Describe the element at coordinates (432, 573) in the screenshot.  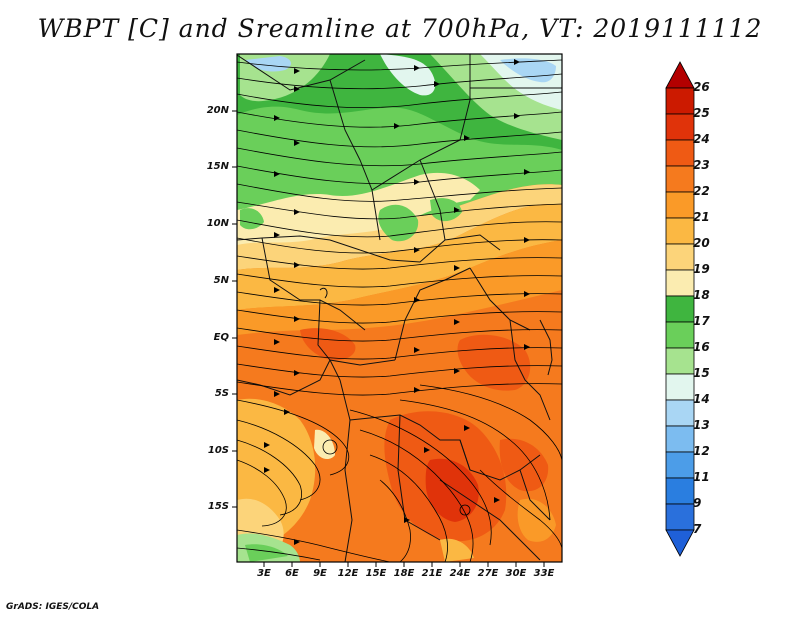
I see `lon-label: 21E` at that location.